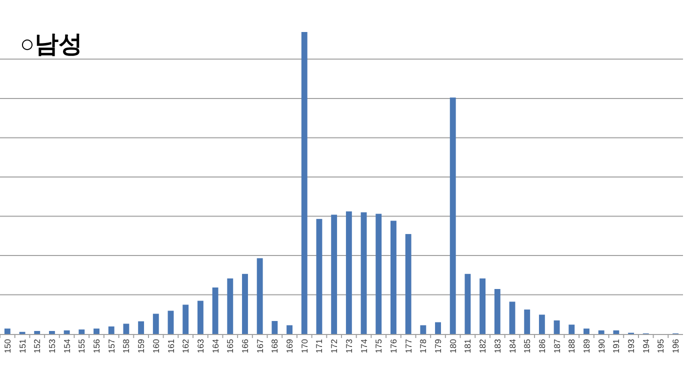 This screenshot has height=368, width=693. What do you see at coordinates (616, 346) in the screenshot?
I see `x-tick-label: 191` at bounding box center [616, 346].